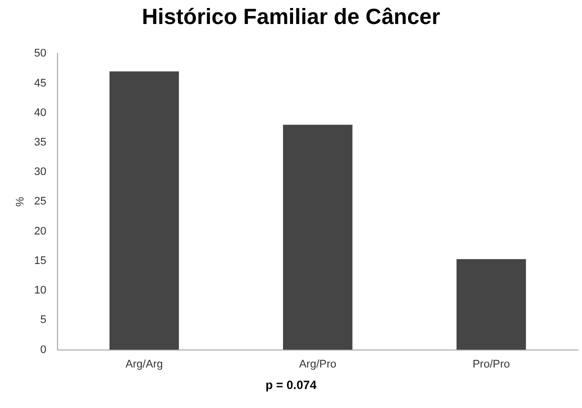 This screenshot has height=408, width=582. I want to click on y-tick-label: 45, so click(40, 83).